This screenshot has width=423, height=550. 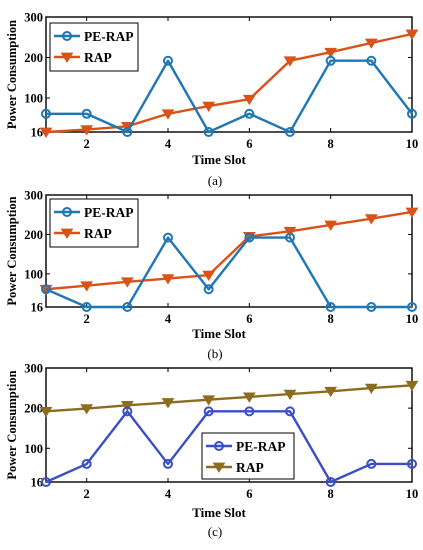 What do you see at coordinates (33, 369) in the screenshot?
I see `y-tick-label: 300` at bounding box center [33, 369].